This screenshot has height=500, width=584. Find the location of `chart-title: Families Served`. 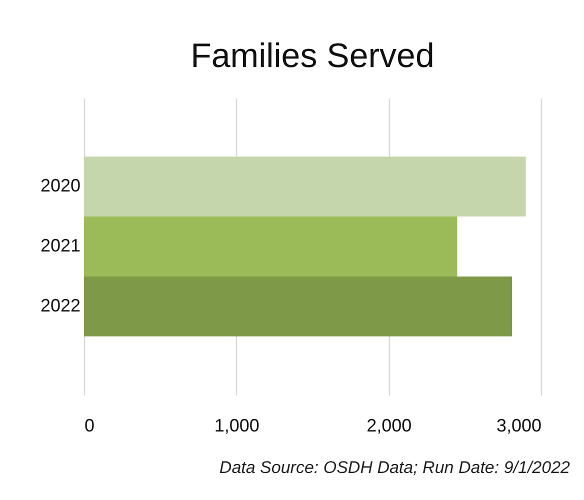

chart-title: Families Served is located at coordinates (312, 56).